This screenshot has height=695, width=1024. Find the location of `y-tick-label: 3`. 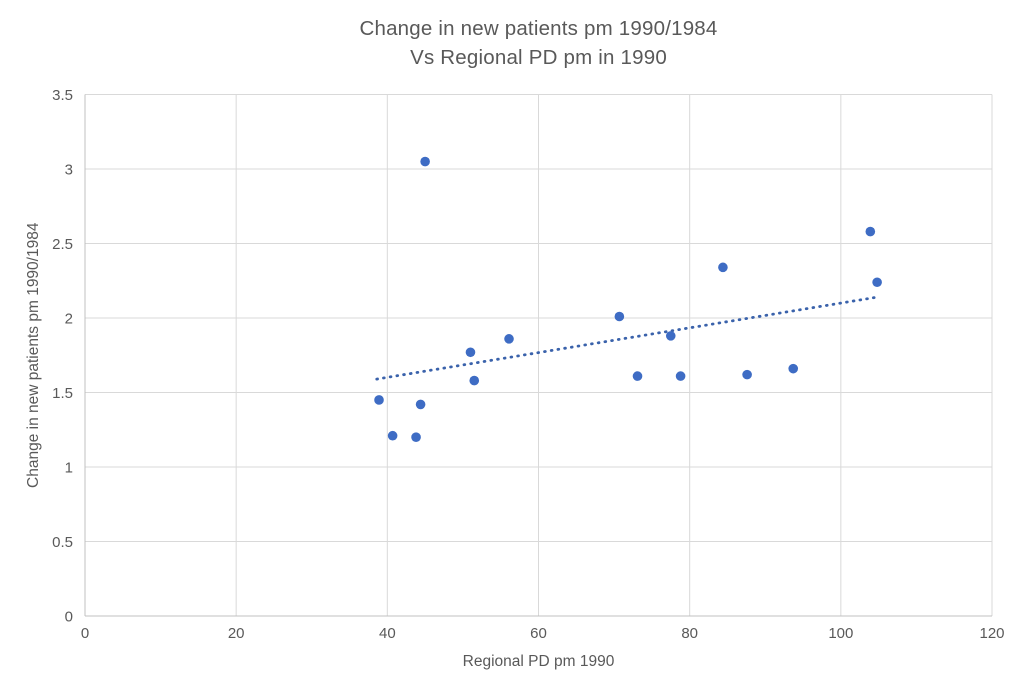

y-tick-label: 3 is located at coordinates (69, 170).